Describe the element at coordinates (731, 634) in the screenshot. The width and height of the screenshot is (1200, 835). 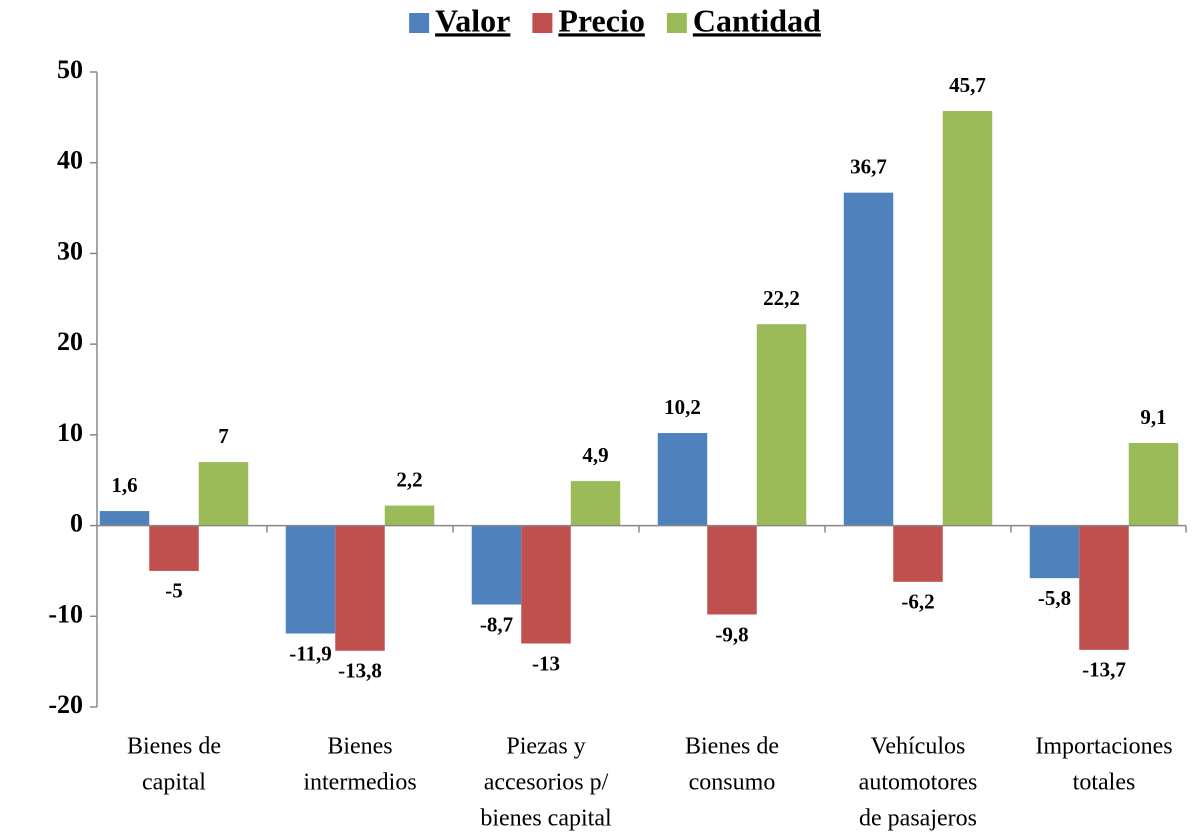
I see `value-label: -9,8` at that location.